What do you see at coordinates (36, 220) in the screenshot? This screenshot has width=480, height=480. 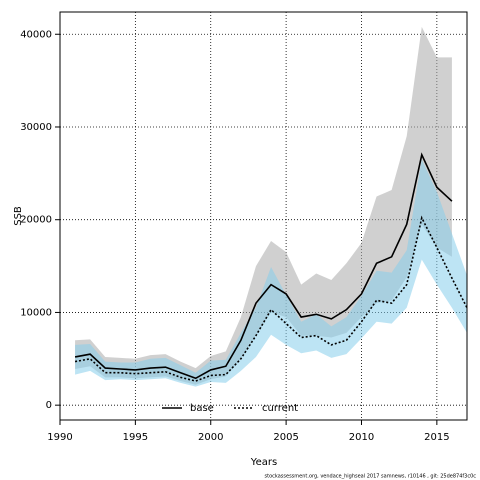 I see `y-tick-label: 20000` at bounding box center [36, 220].